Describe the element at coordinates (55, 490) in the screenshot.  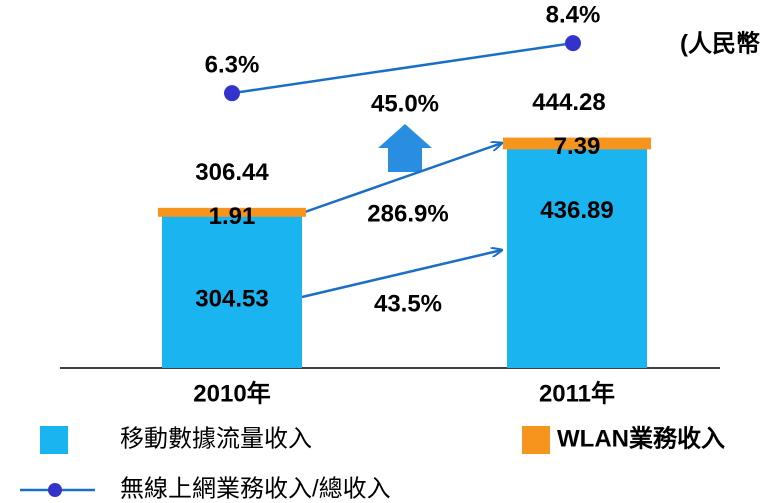
I see `legend-point` at that location.